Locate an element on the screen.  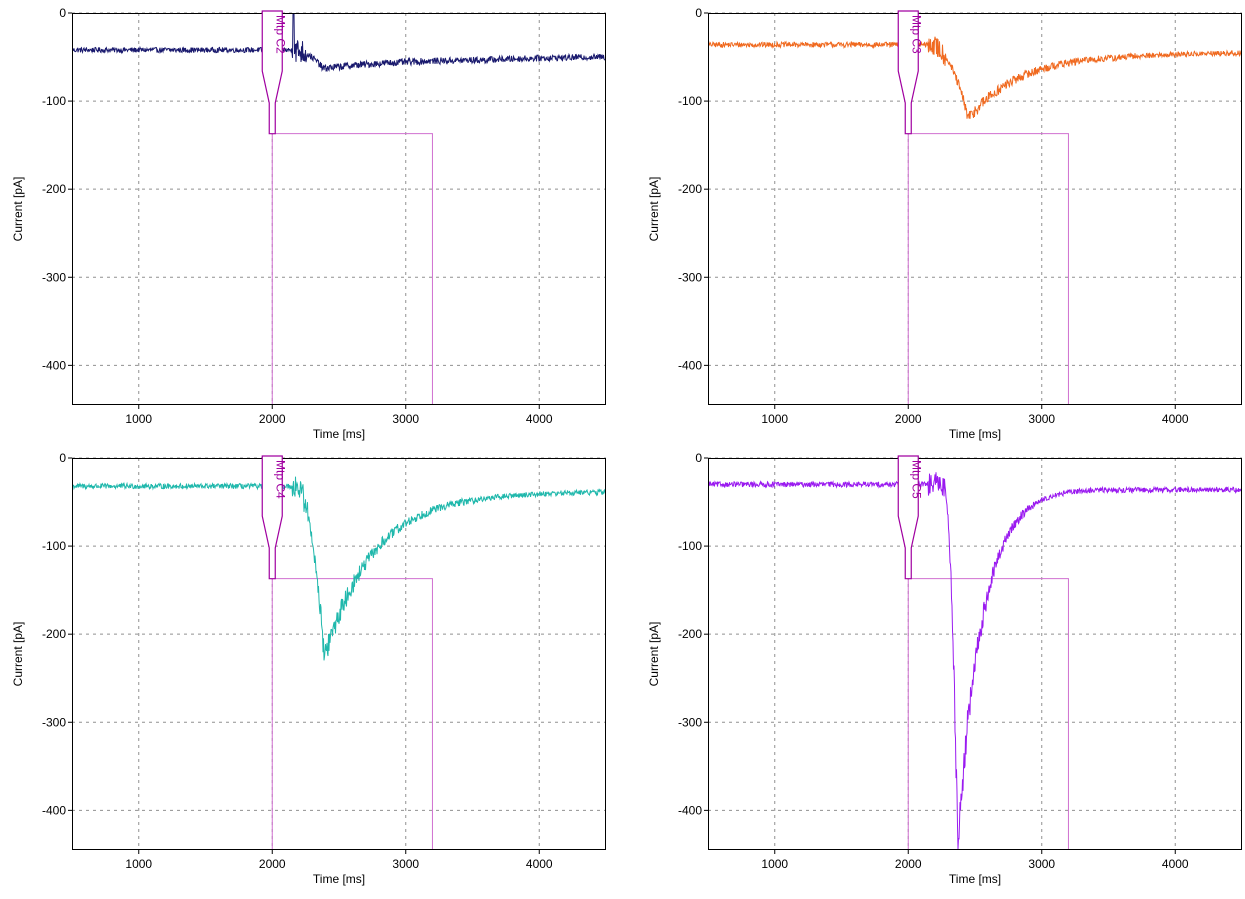
pipette-marker: Mtp C2 is located at coordinates (274, 72).